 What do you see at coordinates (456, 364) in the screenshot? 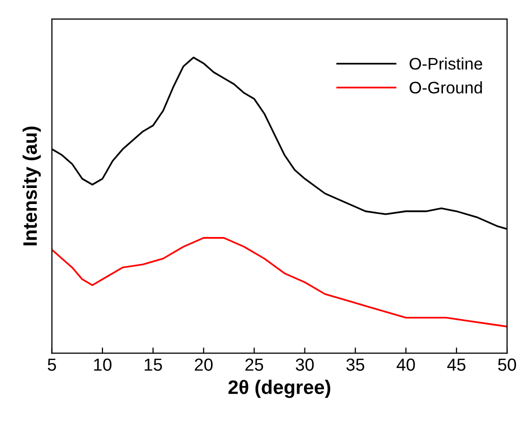
I see `x-tick-label: 45` at bounding box center [456, 364].